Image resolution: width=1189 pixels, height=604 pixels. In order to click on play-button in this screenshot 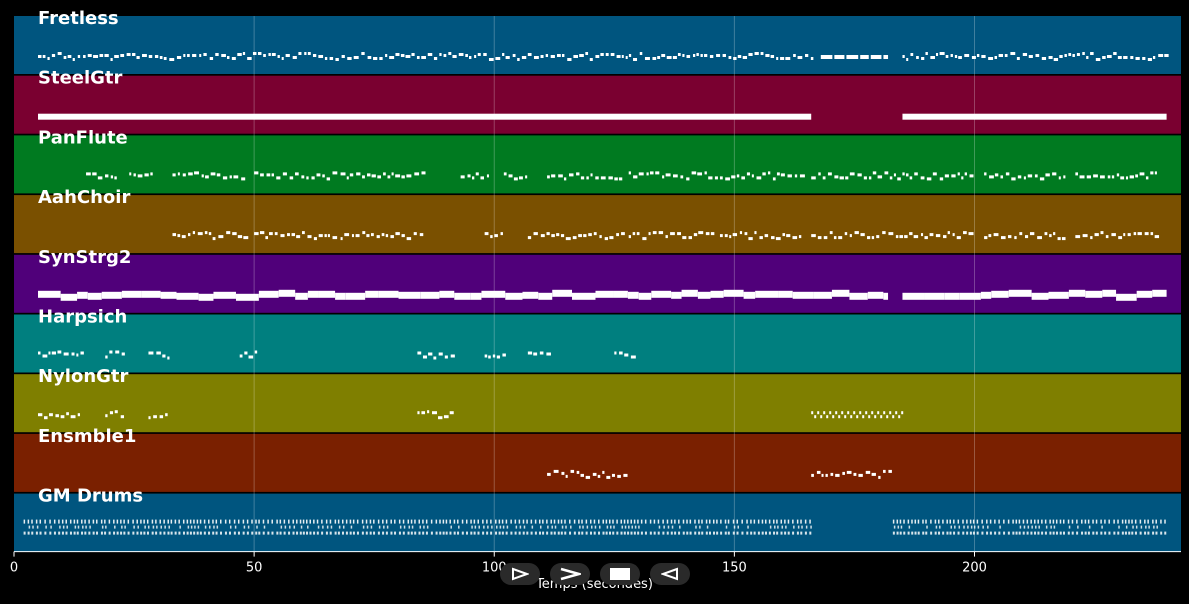, I will do `click(520, 574)`.